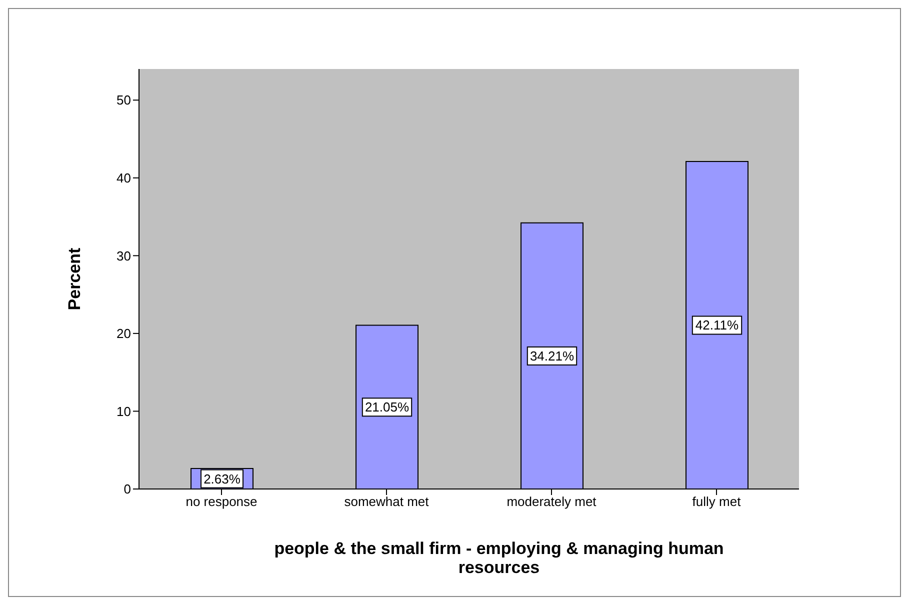 This screenshot has width=909, height=605. I want to click on y-tick-label: 40, so click(123, 178).